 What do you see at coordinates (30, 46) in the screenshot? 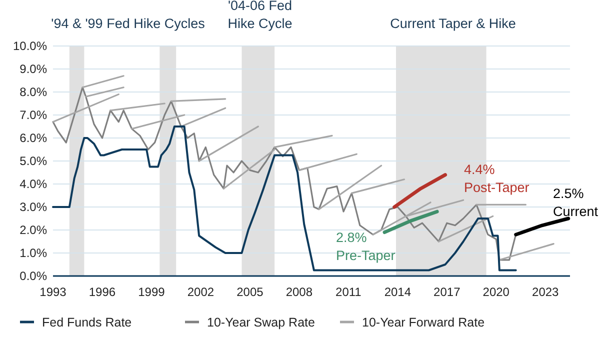
I see `y-tick-label: 10.0%` at bounding box center [30, 46].